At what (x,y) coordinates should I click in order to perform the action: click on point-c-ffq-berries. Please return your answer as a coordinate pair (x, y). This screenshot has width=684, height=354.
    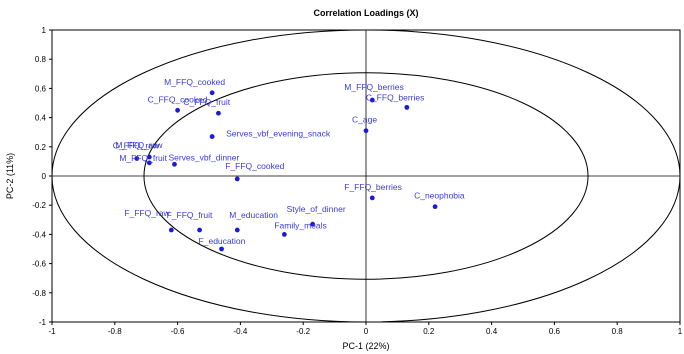
    Looking at the image, I should click on (407, 107).